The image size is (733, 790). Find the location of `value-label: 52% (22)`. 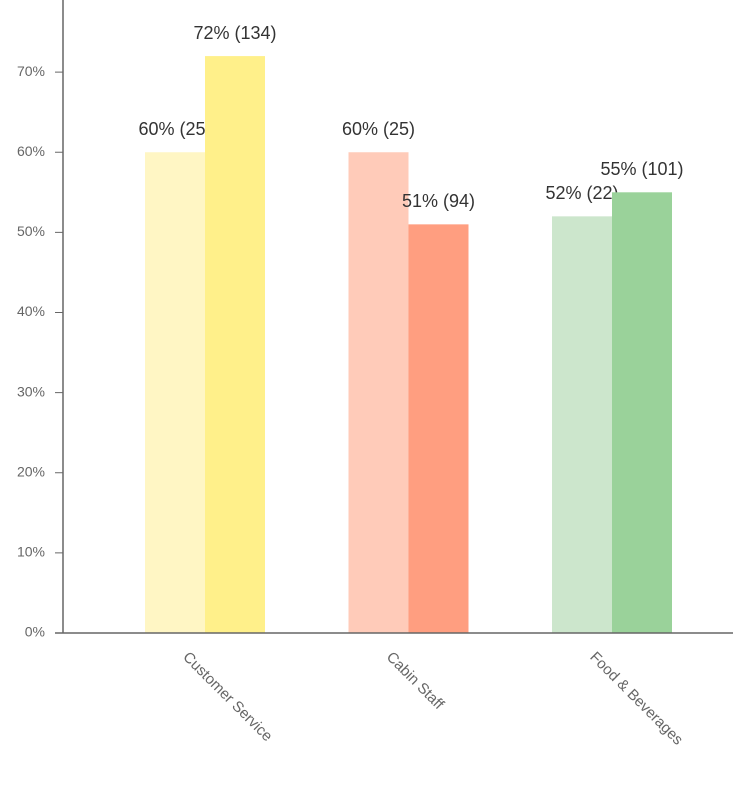

value-label: 52% (22) is located at coordinates (581, 193).